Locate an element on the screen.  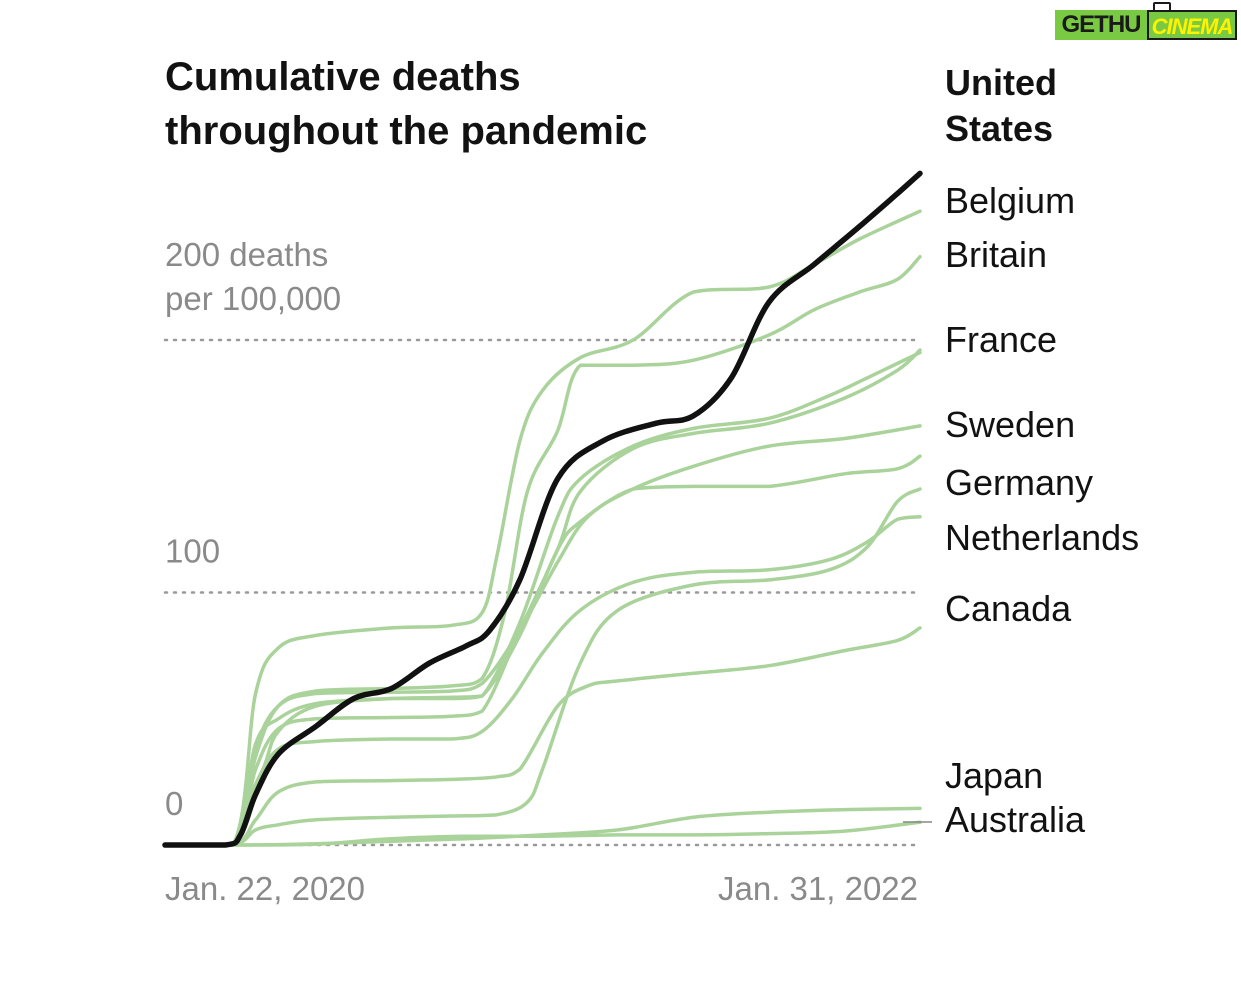
label-united-states-line-1: United is located at coordinates (1001, 82).